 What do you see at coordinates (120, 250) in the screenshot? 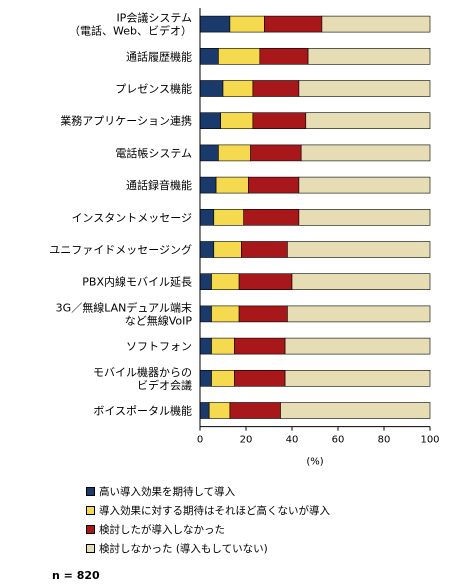
I see `category-label: ユニファイドメッセージング` at bounding box center [120, 250].